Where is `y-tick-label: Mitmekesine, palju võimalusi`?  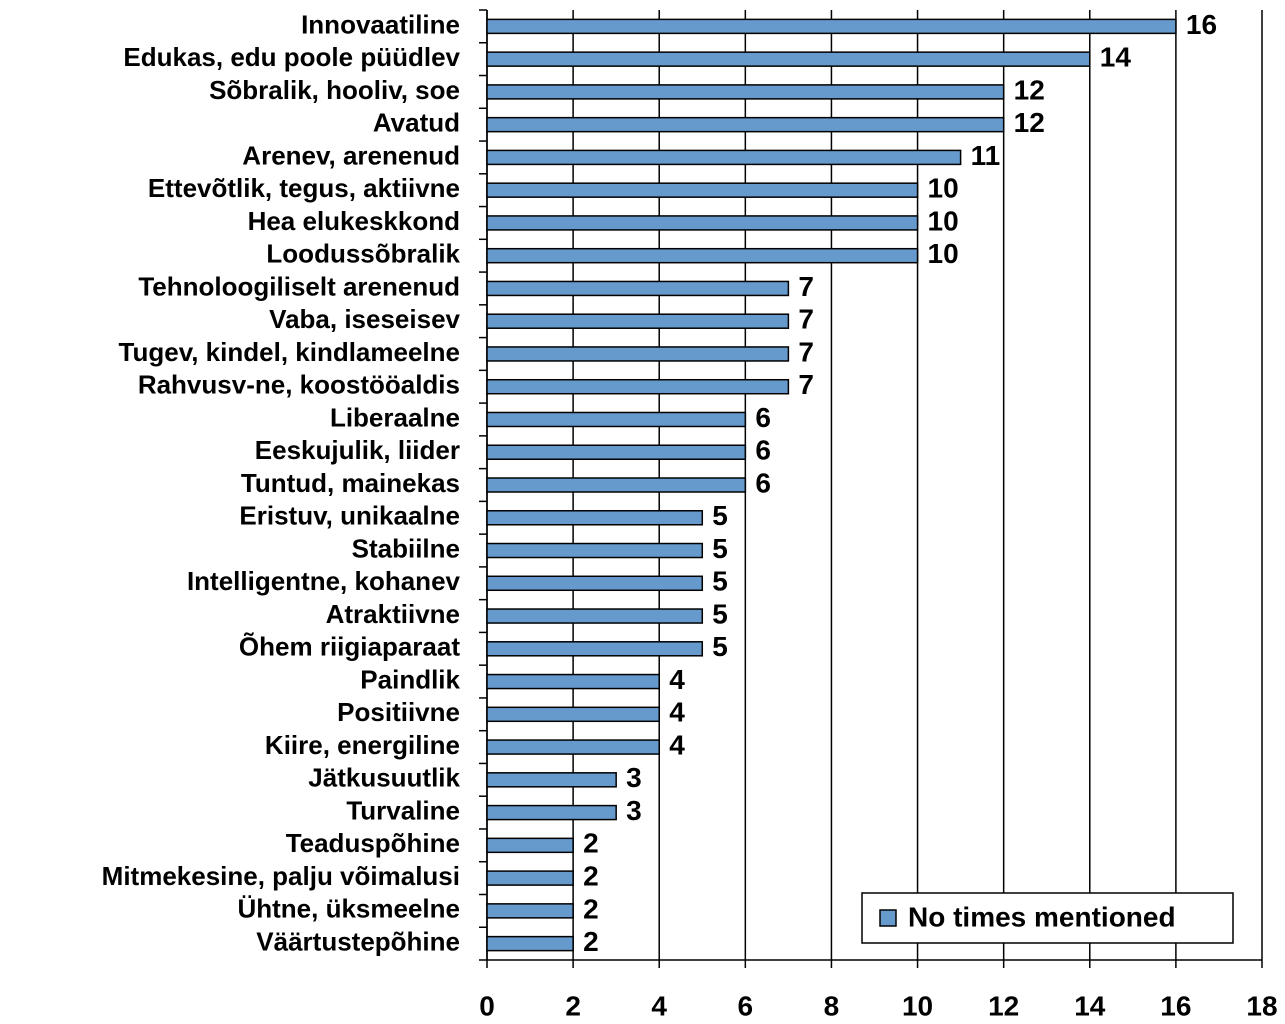 y-tick-label: Mitmekesine, palju võimalusi is located at coordinates (281, 876).